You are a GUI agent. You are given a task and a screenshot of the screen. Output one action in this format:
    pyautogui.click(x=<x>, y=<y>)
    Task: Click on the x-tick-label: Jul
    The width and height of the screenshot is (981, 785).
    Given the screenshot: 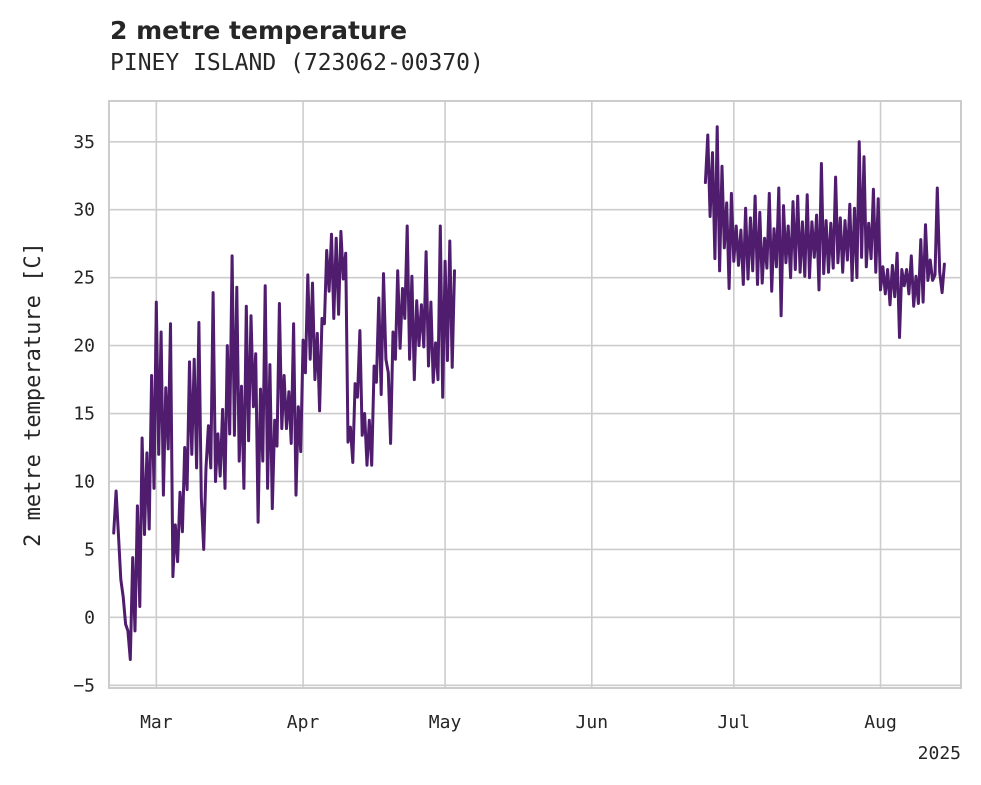 What is the action you would take?
    pyautogui.click(x=734, y=722)
    